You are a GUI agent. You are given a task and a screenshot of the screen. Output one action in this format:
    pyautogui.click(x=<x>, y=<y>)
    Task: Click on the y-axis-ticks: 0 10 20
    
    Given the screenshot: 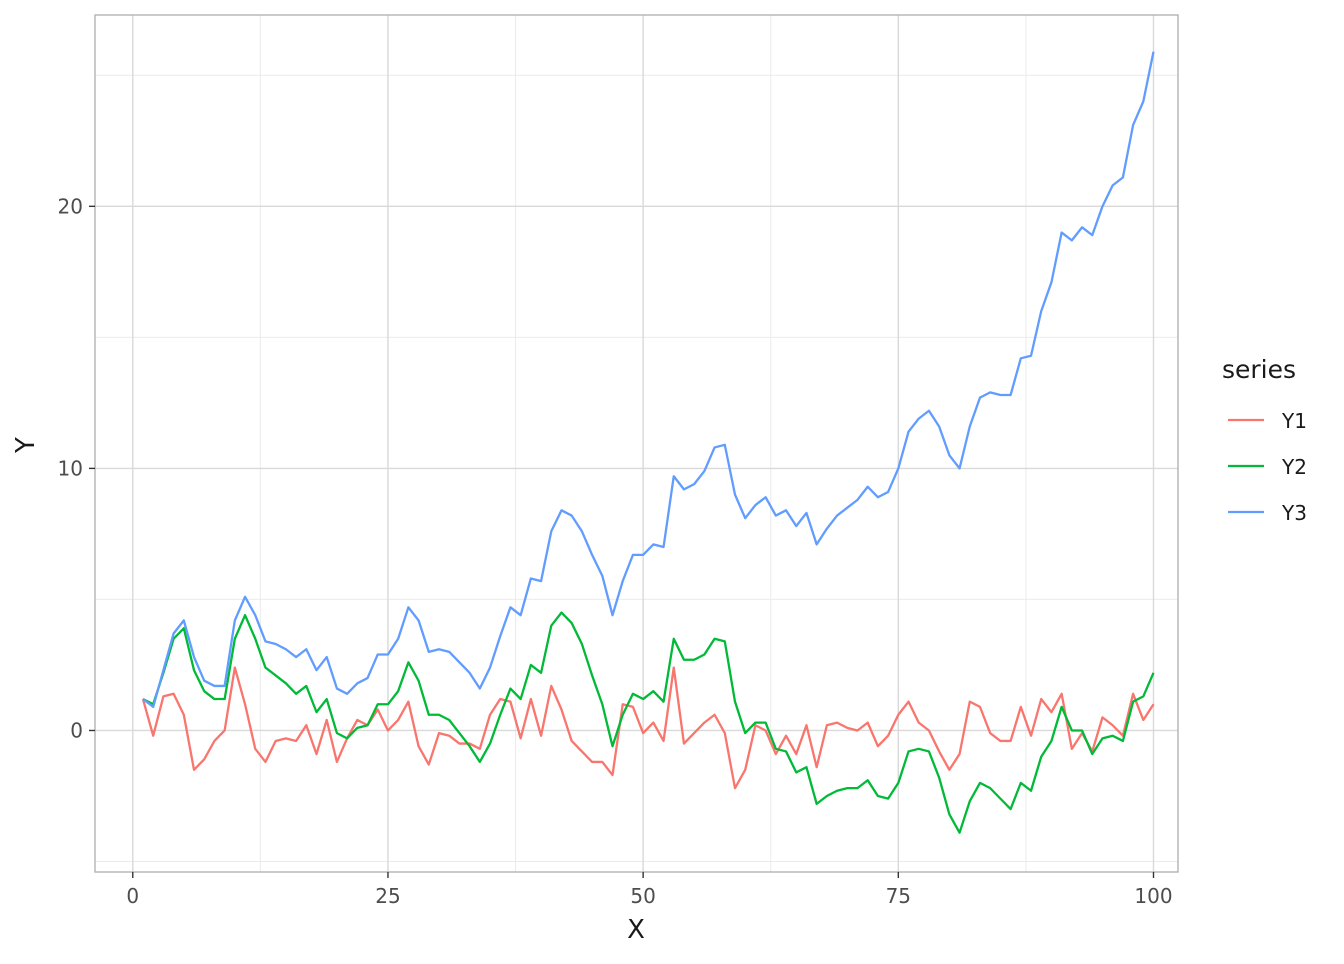 What is the action you would take?
    pyautogui.click(x=76, y=468)
    